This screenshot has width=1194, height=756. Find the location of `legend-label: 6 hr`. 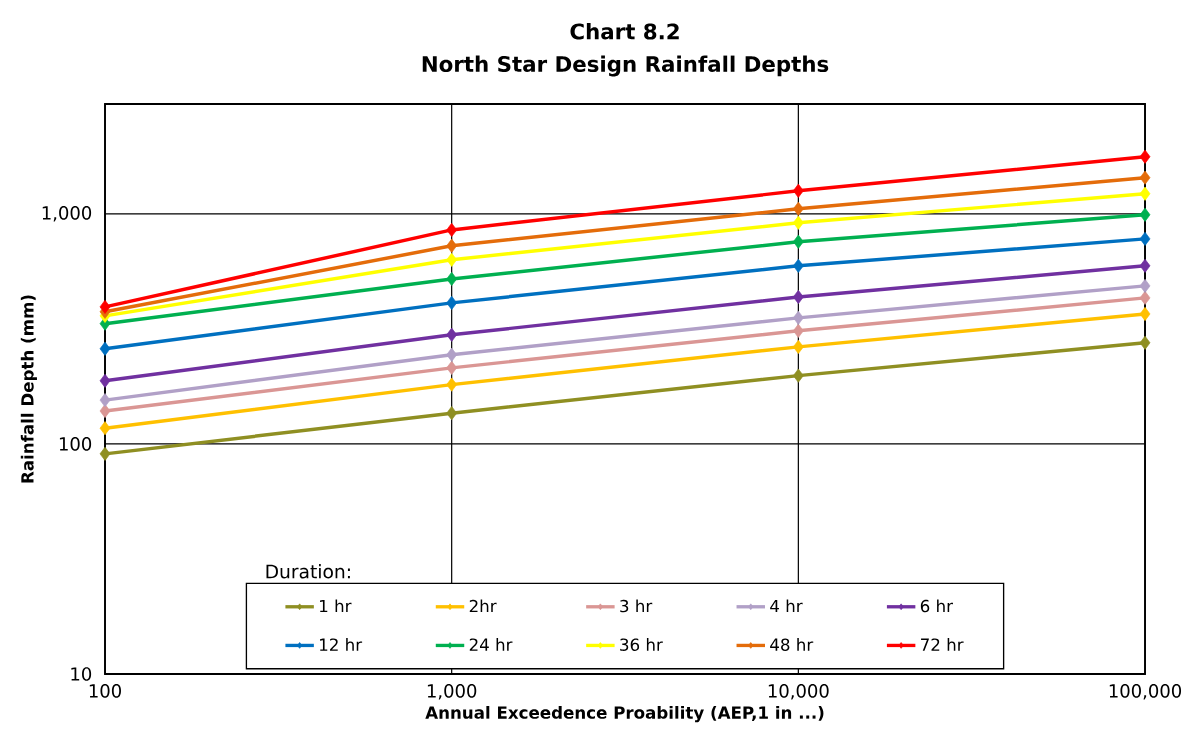

legend-label: 6 hr is located at coordinates (936, 606).